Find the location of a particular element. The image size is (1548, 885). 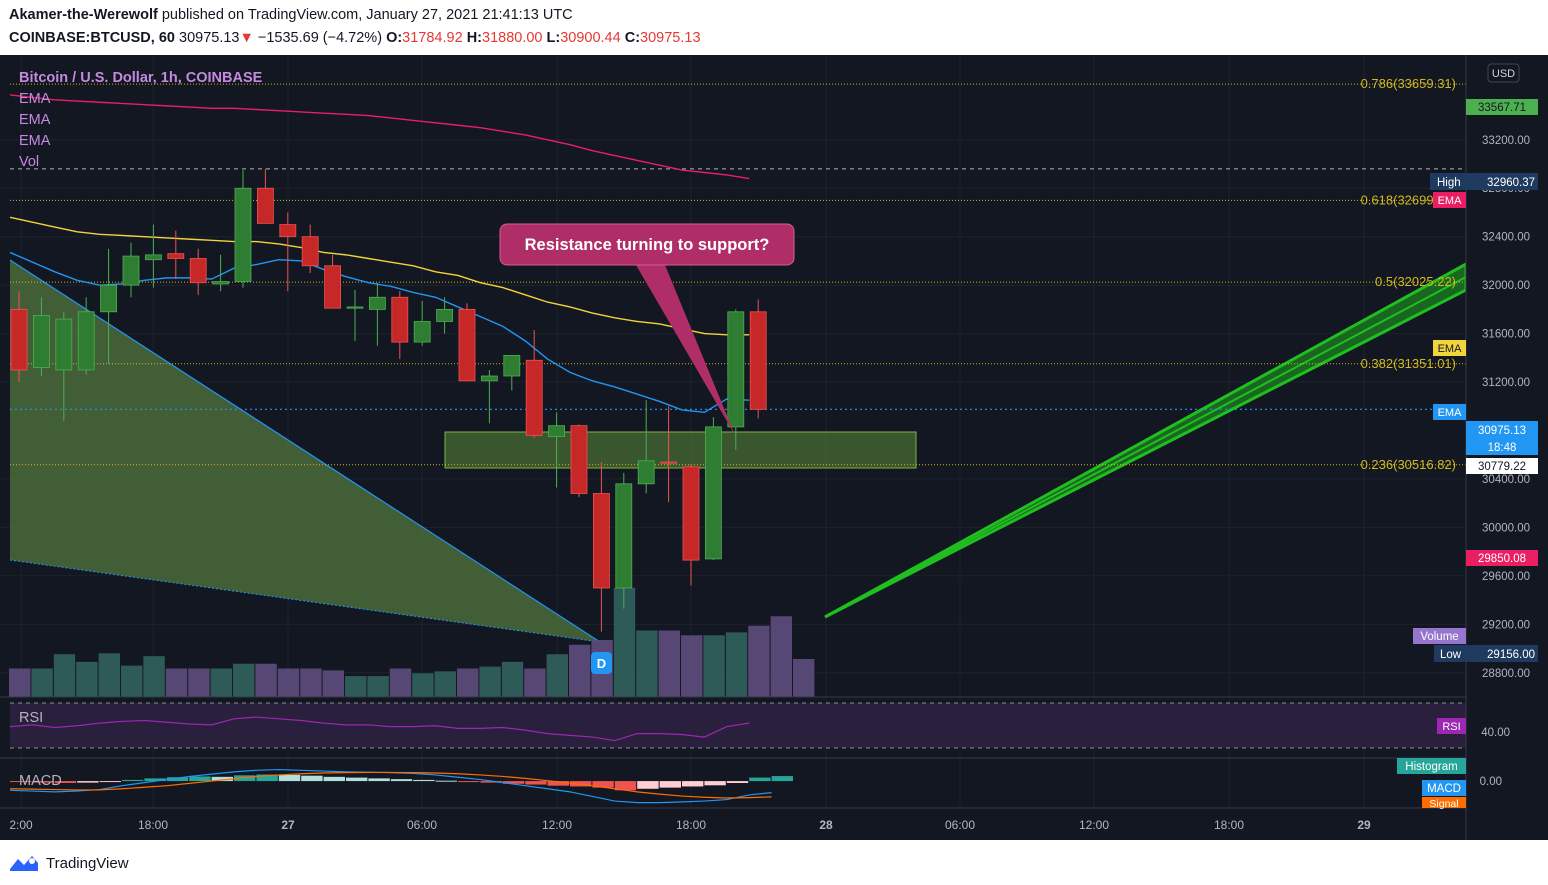

support-zone-box is located at coordinates (680, 450).